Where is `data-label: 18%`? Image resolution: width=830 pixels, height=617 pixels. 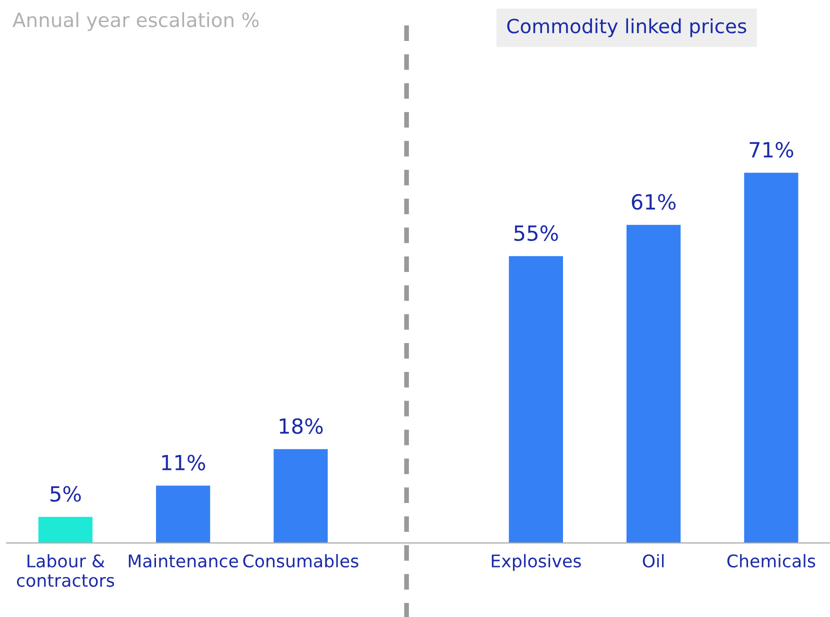
data-label: 18% is located at coordinates (301, 426).